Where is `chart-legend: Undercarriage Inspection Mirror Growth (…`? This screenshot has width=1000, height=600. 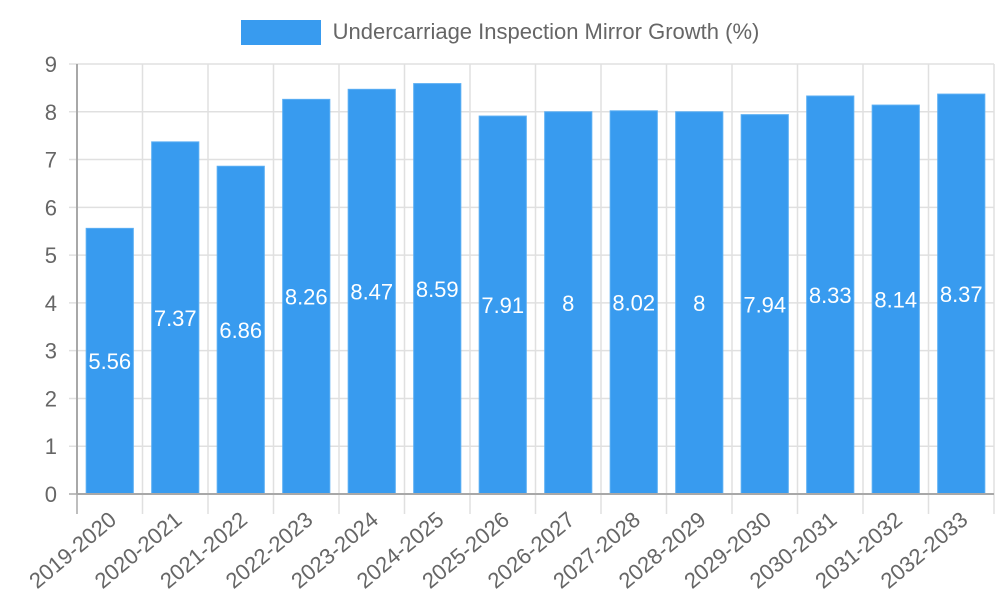
chart-legend: Undercarriage Inspection Mirror Growth (… is located at coordinates (500, 32).